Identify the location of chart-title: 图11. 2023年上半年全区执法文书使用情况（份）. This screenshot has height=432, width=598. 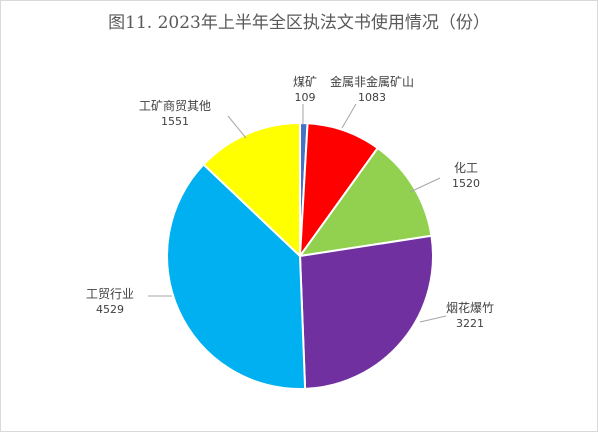
(299, 23).